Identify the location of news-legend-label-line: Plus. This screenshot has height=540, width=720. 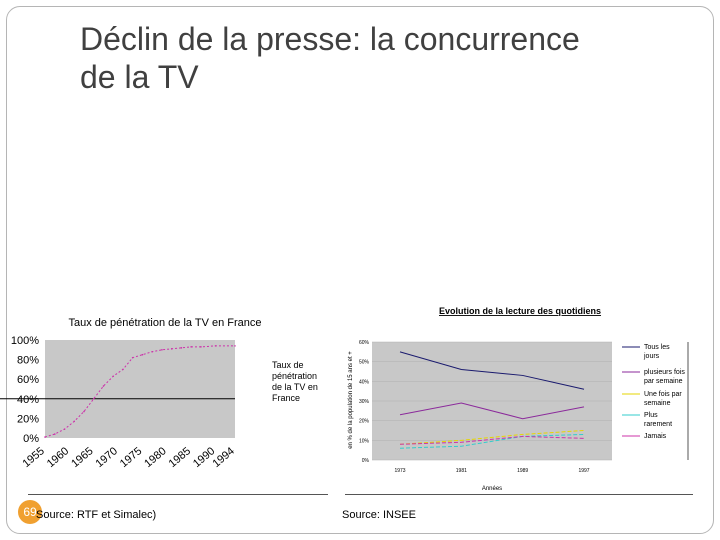
(651, 415).